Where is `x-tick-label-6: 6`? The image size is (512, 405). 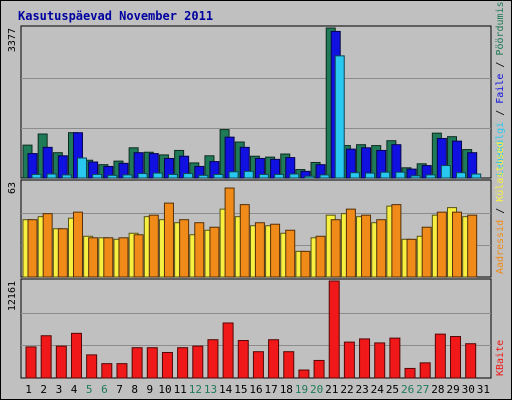 x-tick-label-6: 6 is located at coordinates (104, 389).